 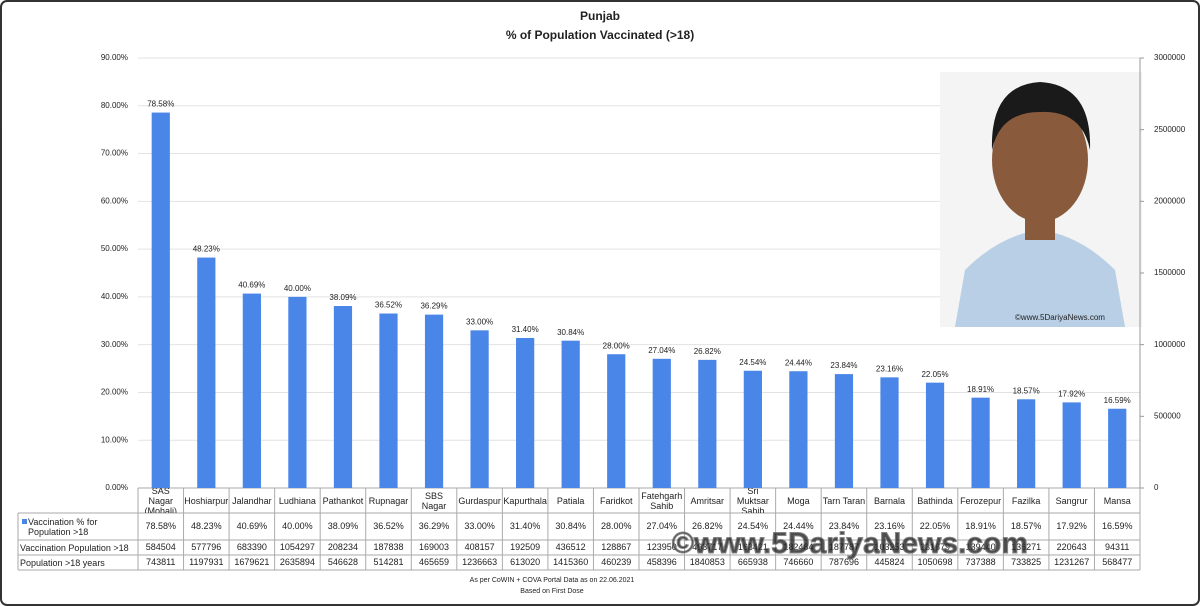 What do you see at coordinates (1170, 344) in the screenshot?
I see `y2-tick-label: 1000000` at bounding box center [1170, 344].